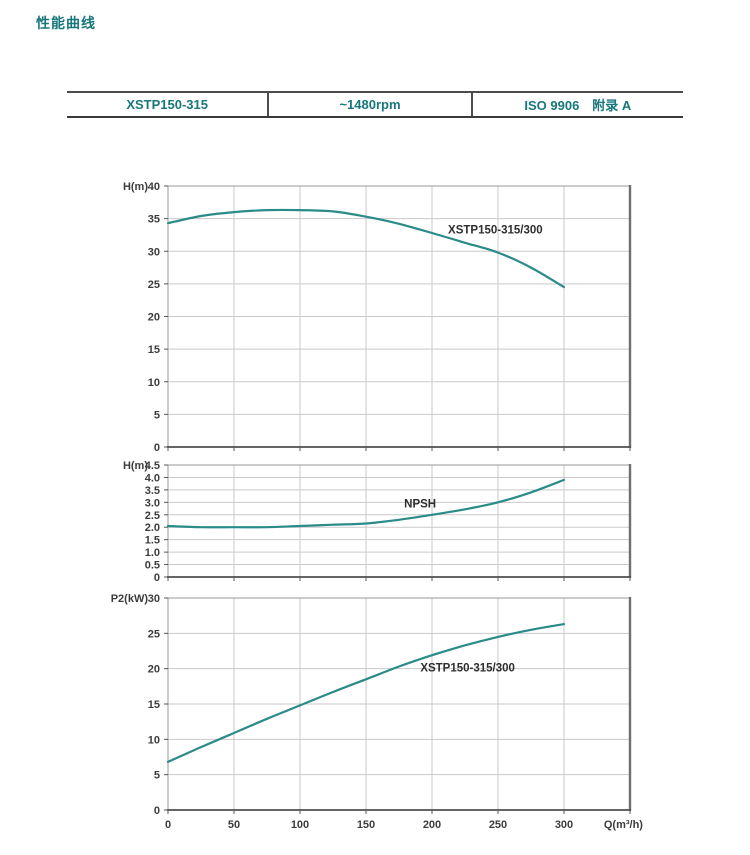 This screenshot has height=855, width=750. What do you see at coordinates (152, 516) in the screenshot?
I see `y-tick-label: 2.5` at bounding box center [152, 516].